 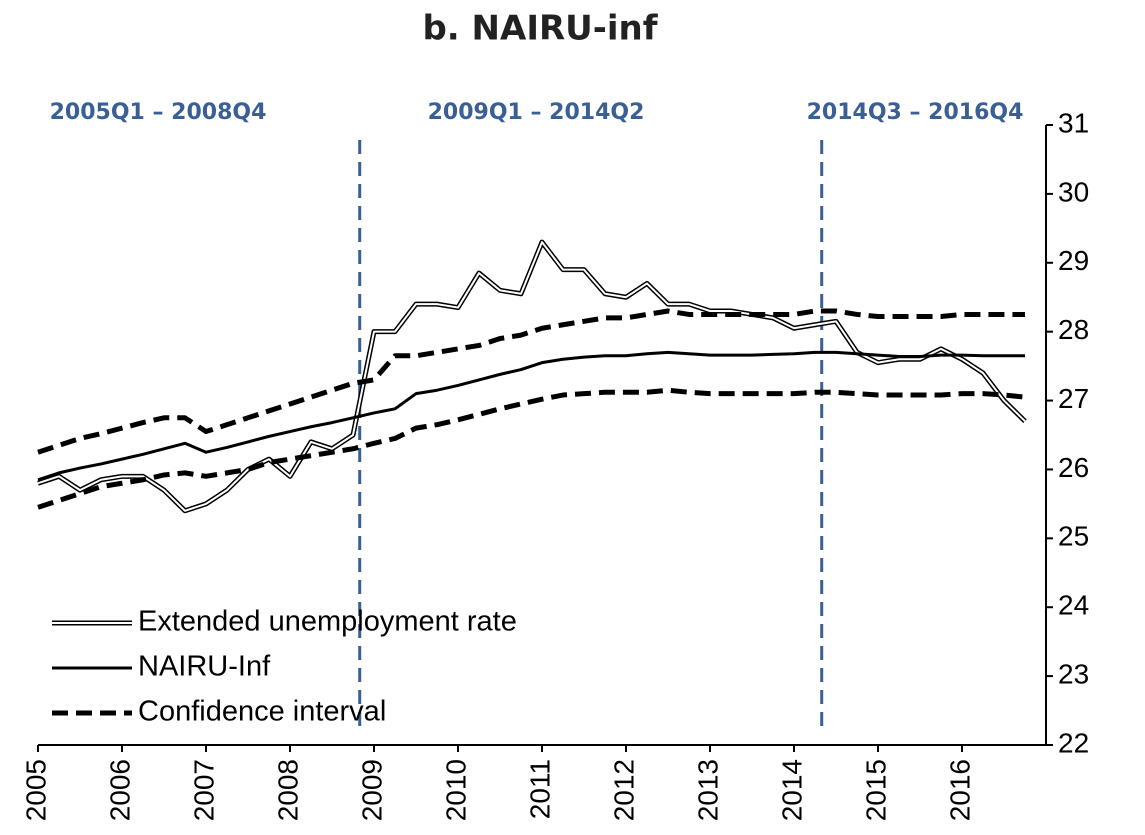 What do you see at coordinates (203, 790) in the screenshot?
I see `x-tick-label: 2007` at bounding box center [203, 790].